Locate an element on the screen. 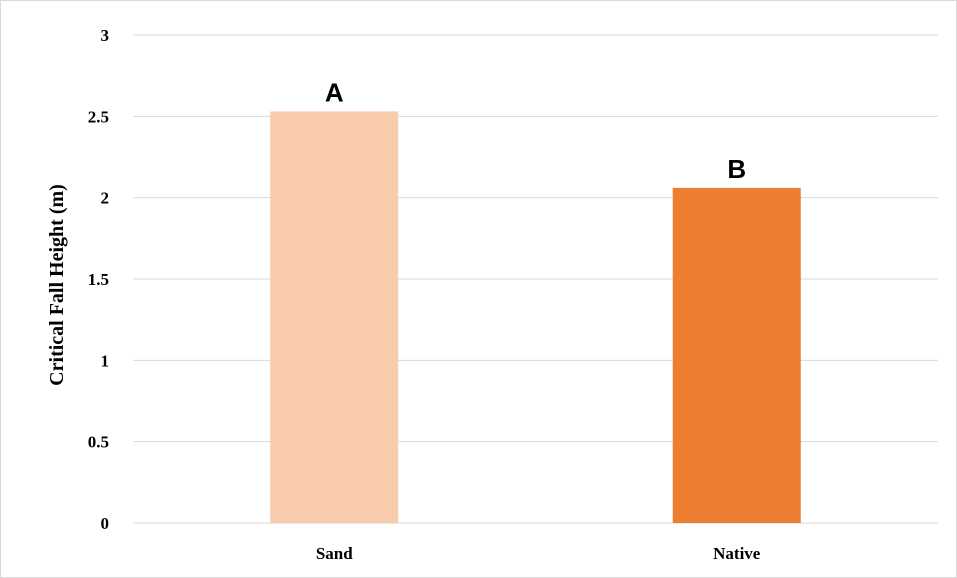 The width and height of the screenshot is (957, 578). y-tick-label: 2.5 is located at coordinates (98, 116).